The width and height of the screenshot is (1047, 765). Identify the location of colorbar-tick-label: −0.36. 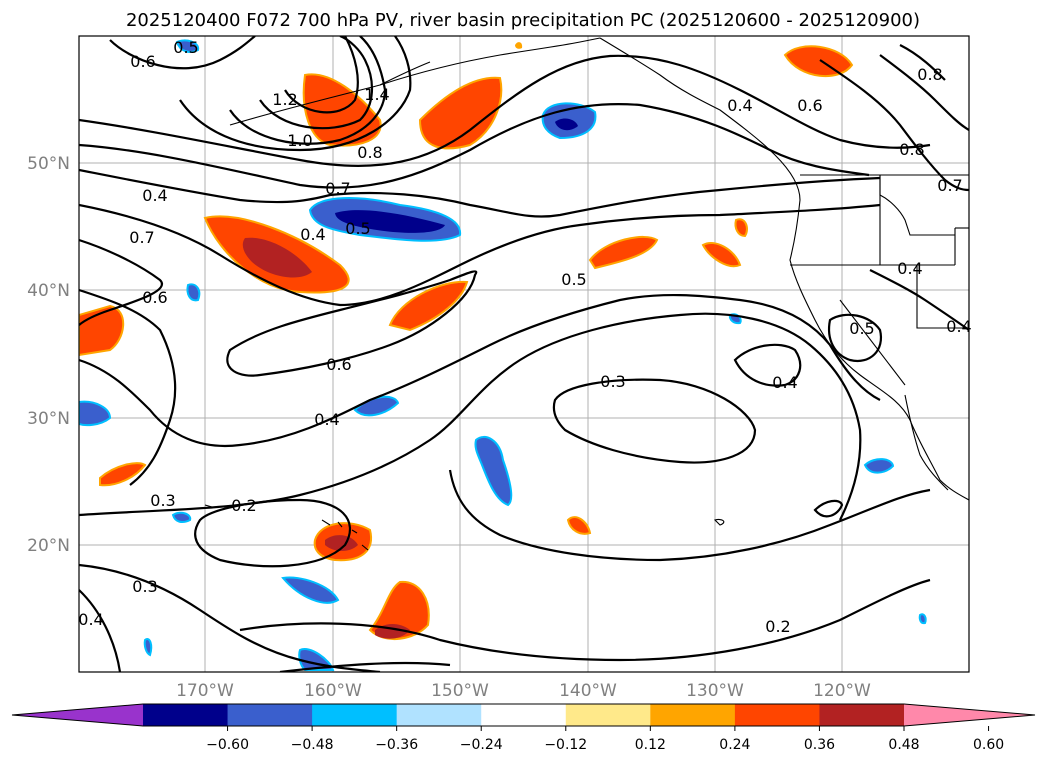
(396, 745).